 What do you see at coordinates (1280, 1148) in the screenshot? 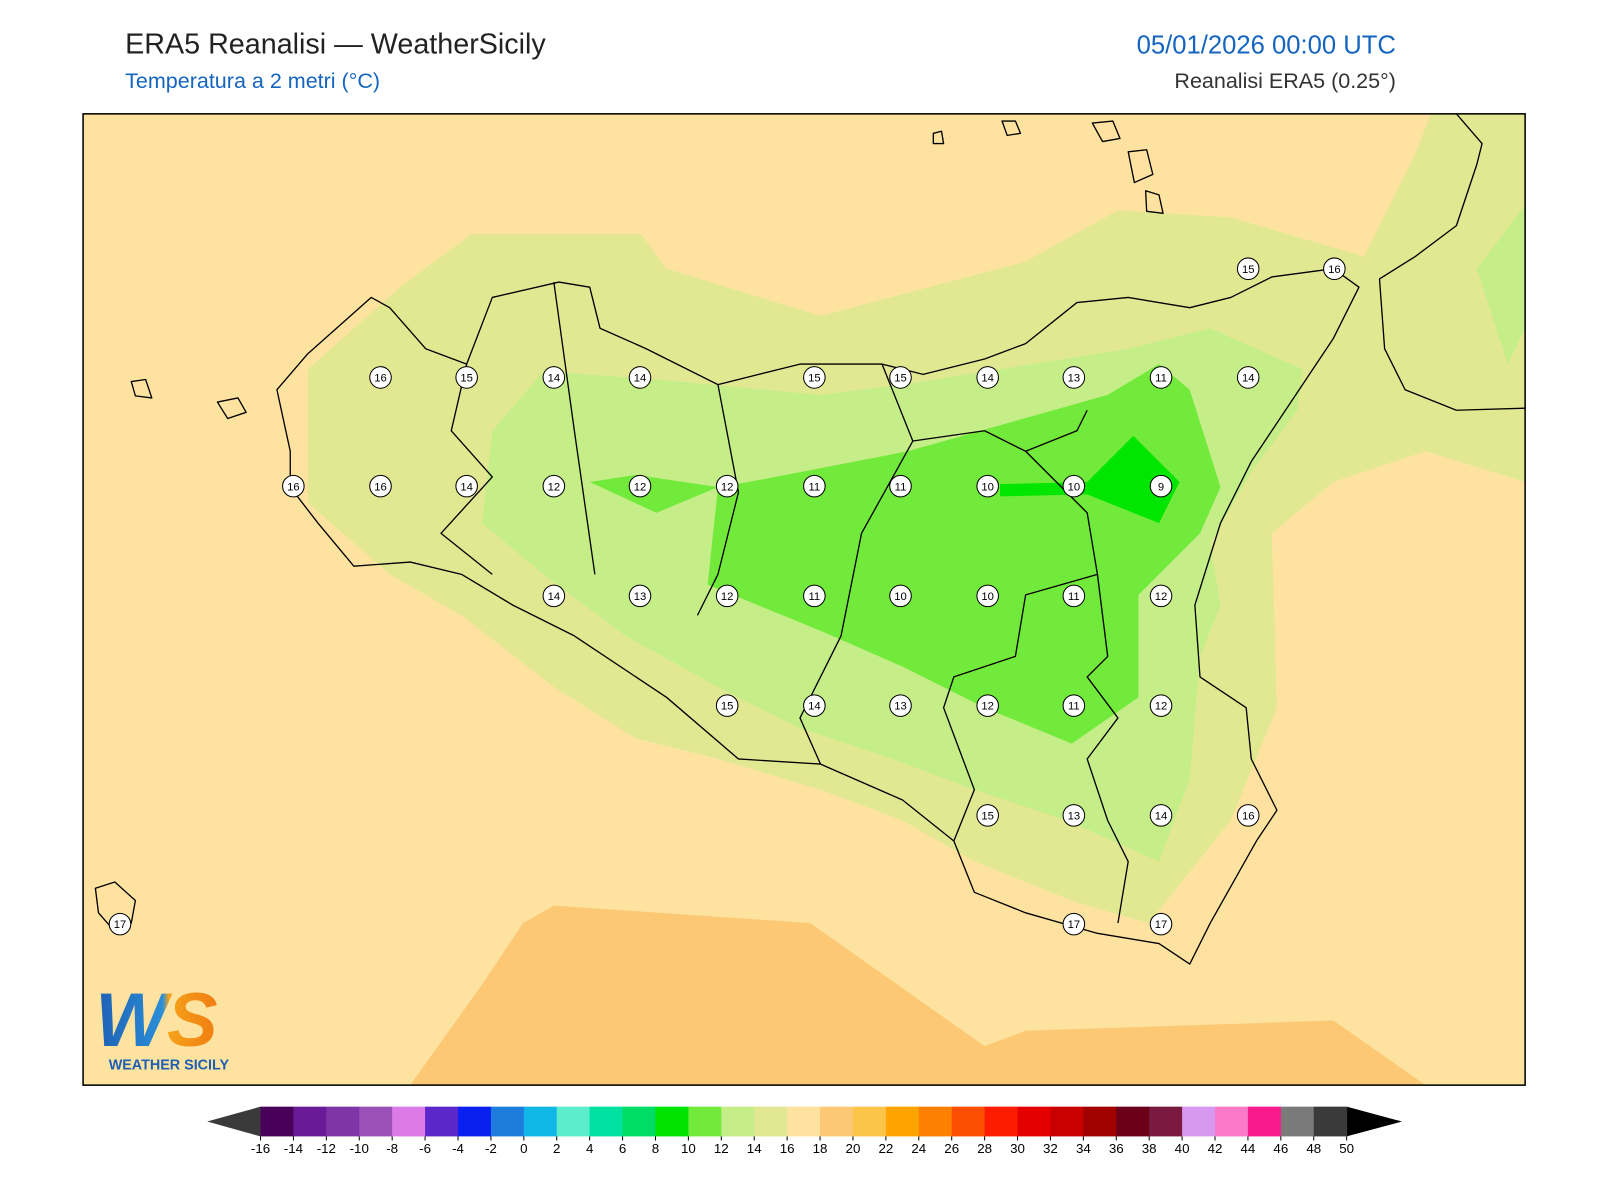
I see `colorbar-tick-label: 46` at bounding box center [1280, 1148].